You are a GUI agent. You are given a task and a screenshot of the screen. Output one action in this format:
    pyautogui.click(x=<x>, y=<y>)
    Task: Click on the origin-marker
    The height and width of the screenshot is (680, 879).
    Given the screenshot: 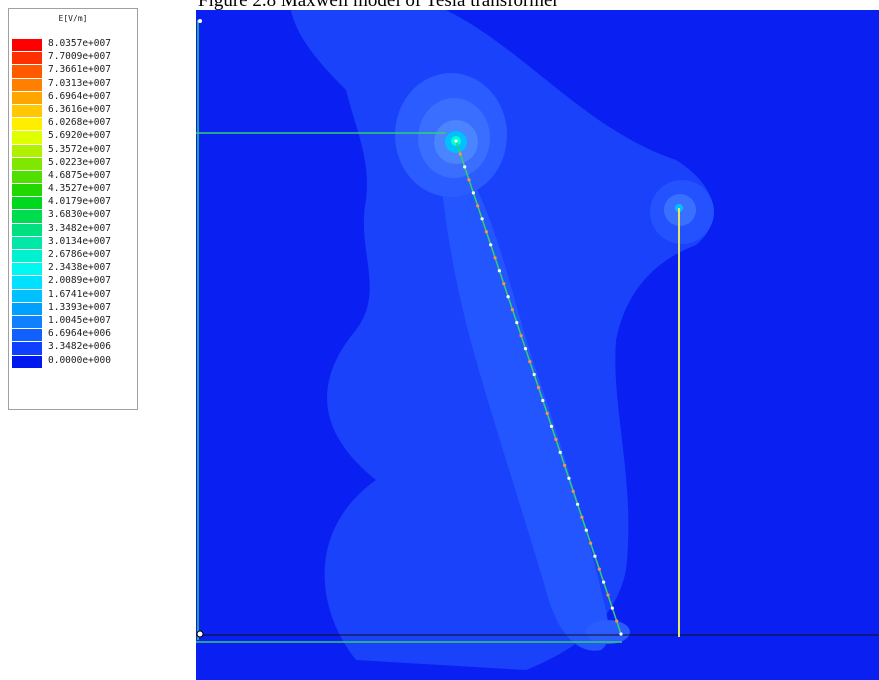 What is the action you would take?
    pyautogui.click(x=200, y=634)
    